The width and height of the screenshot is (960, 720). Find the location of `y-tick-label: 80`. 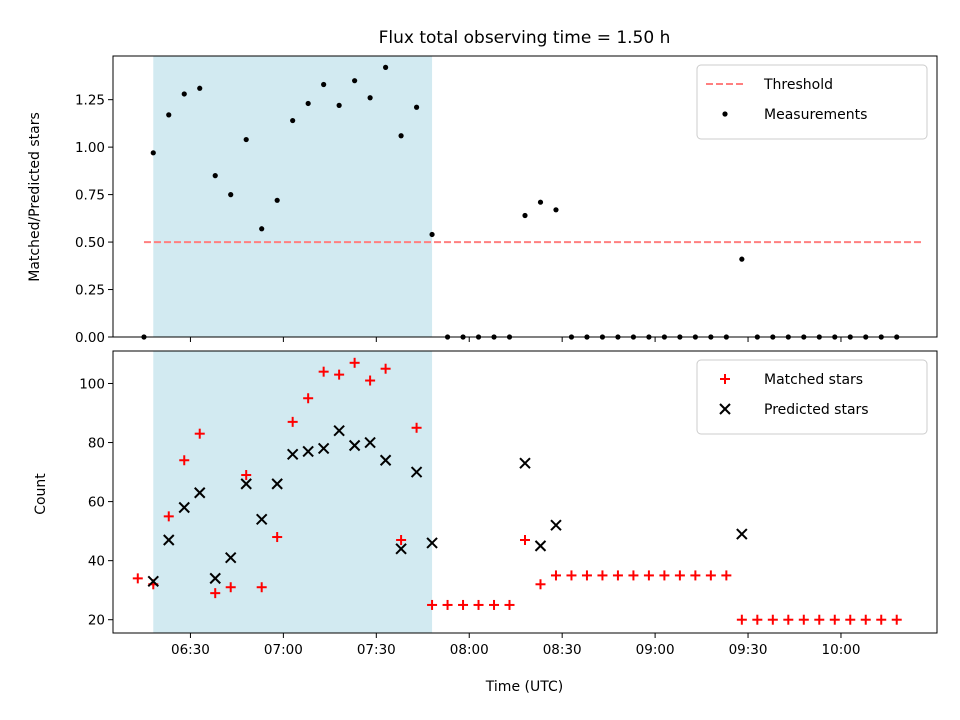

y-tick-label: 80 is located at coordinates (96, 444).